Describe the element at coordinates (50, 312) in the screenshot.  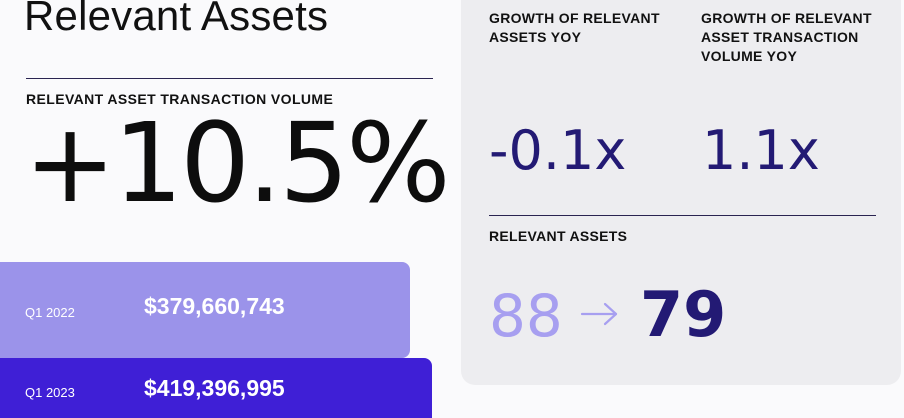
I see `quarter-label: Q1 2022` at that location.